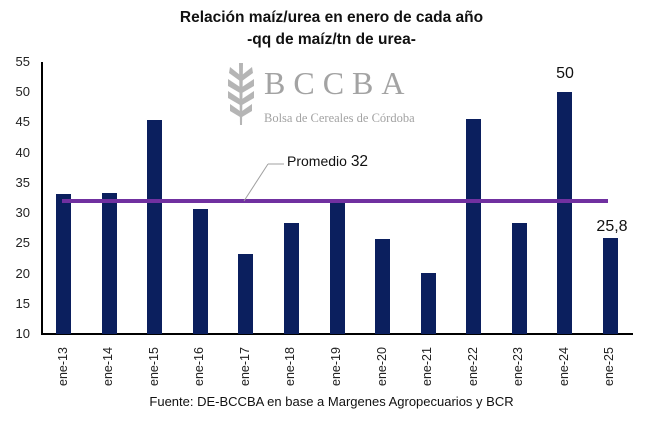 This screenshot has width=663, height=421. I want to click on y-tick-label: 10, so click(22, 333).